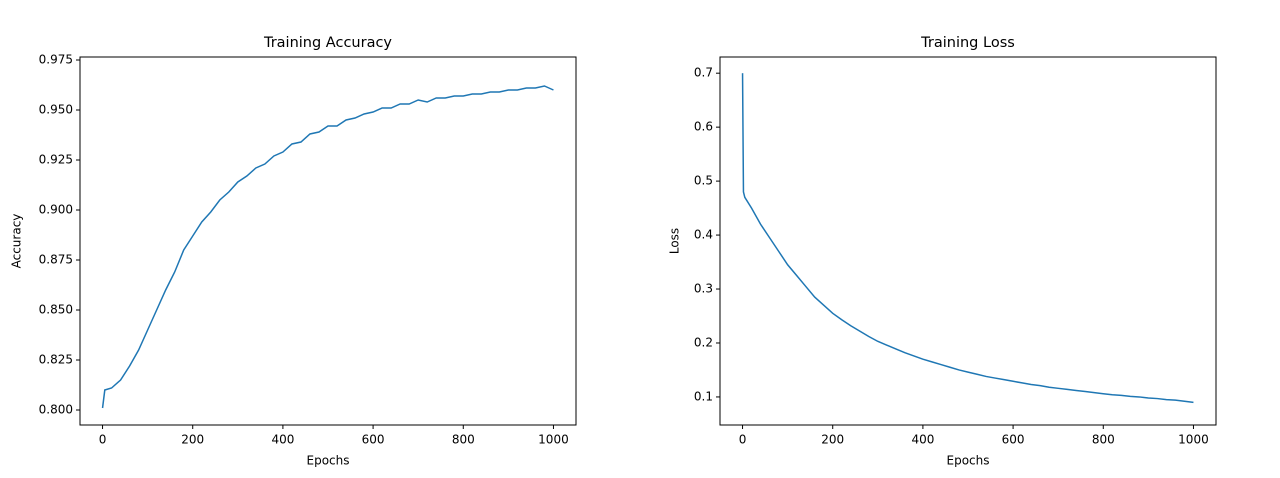 This screenshot has width=1280, height=478. I want to click on y-tick-label: 0.950, so click(56, 110).